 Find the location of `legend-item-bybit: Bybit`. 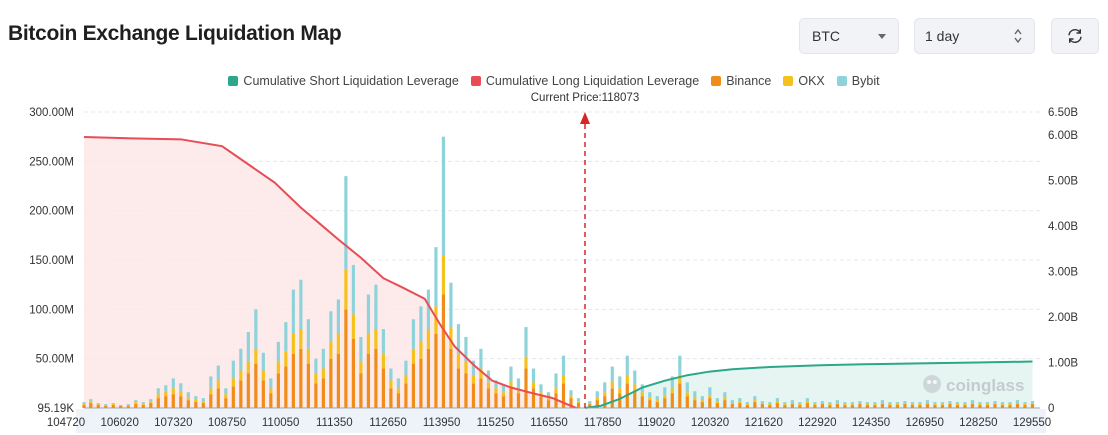

legend-item-bybit: Bybit is located at coordinates (858, 81).